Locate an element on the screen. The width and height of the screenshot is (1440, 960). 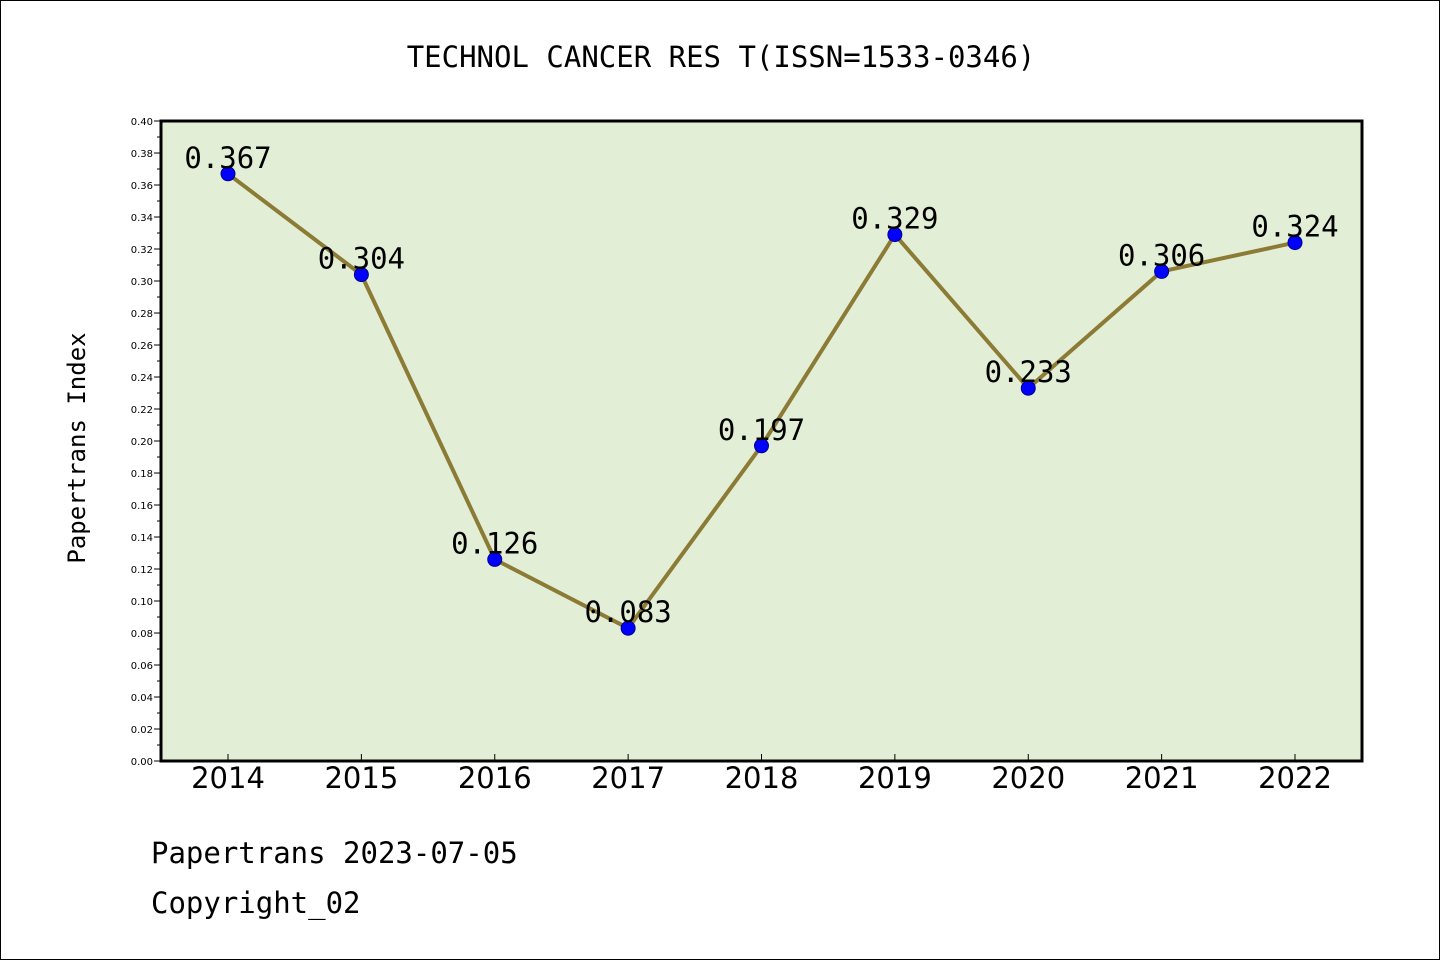
y-tick-label: 0.08 is located at coordinates (142, 634).